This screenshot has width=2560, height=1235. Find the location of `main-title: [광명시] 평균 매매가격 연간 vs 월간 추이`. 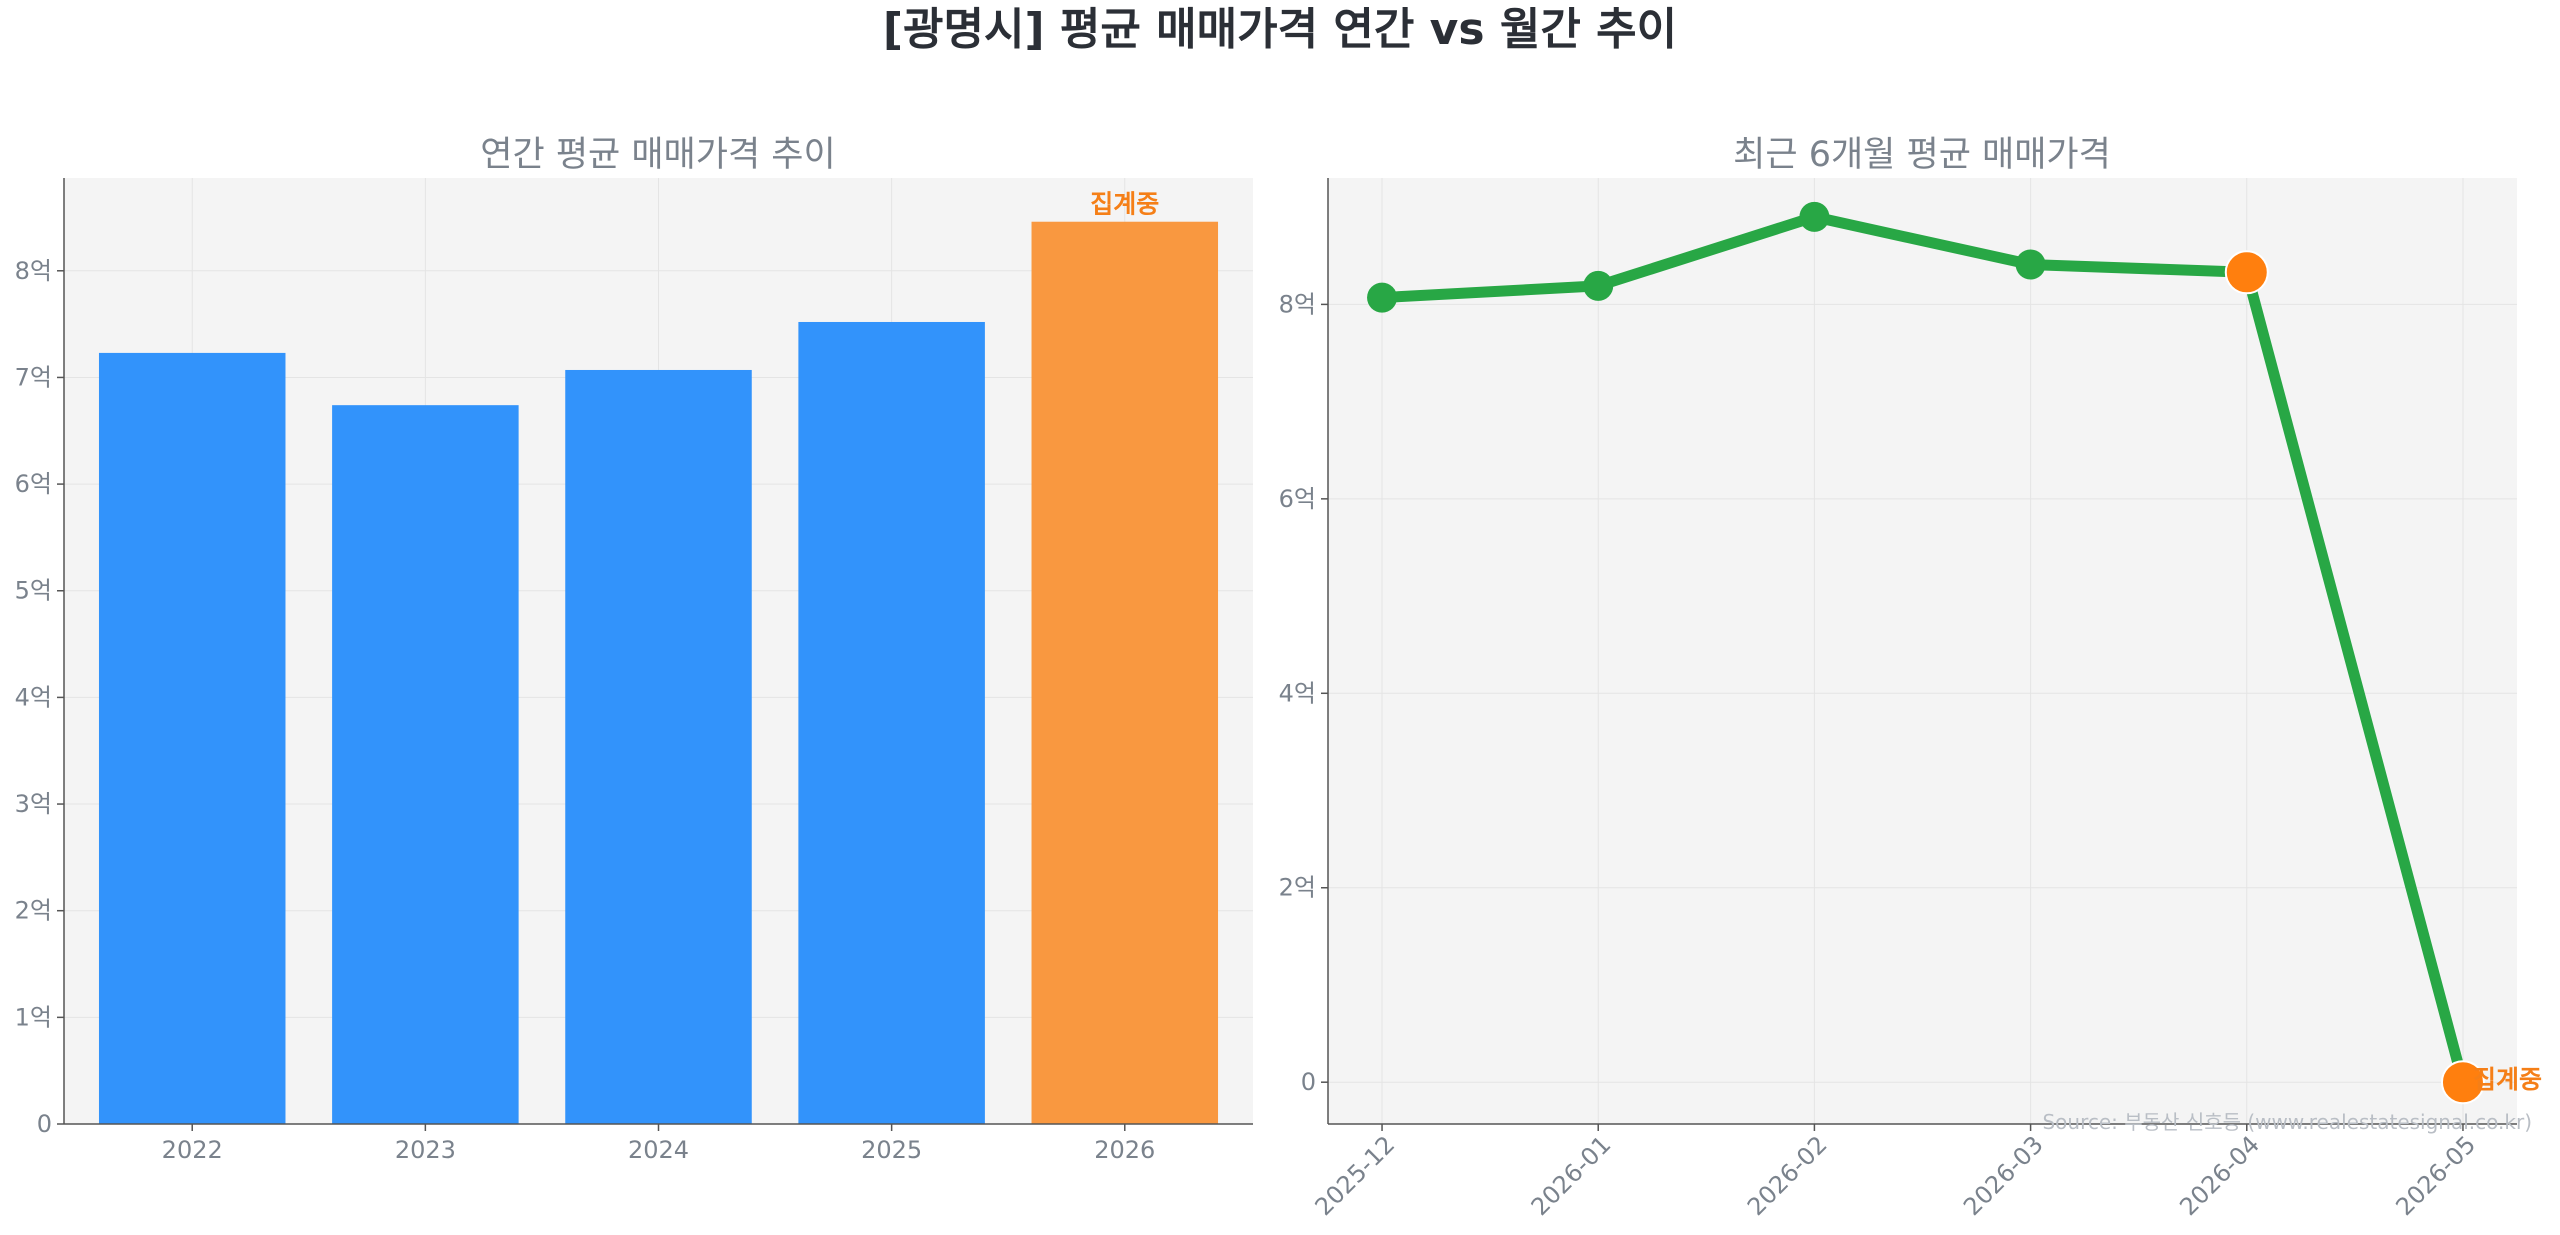

main-title: [광명시] 평균 매매가격 연간 vs 월간 추이 is located at coordinates (1280, 29).